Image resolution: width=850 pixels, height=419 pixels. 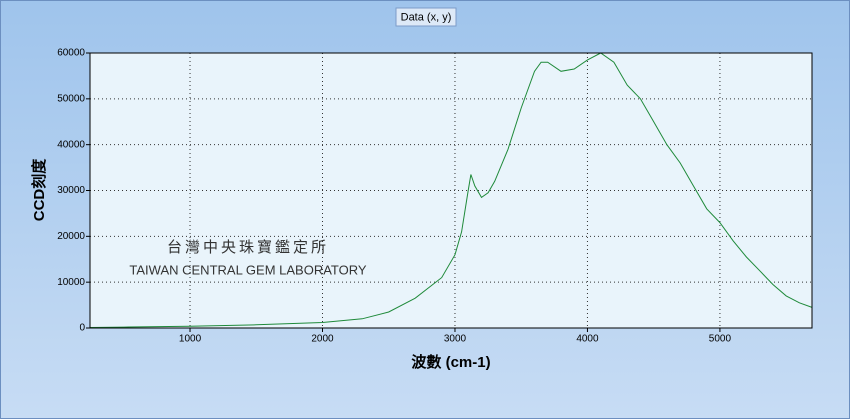 What do you see at coordinates (71, 98) in the screenshot?
I see `y-tick-label: 50000` at bounding box center [71, 98].